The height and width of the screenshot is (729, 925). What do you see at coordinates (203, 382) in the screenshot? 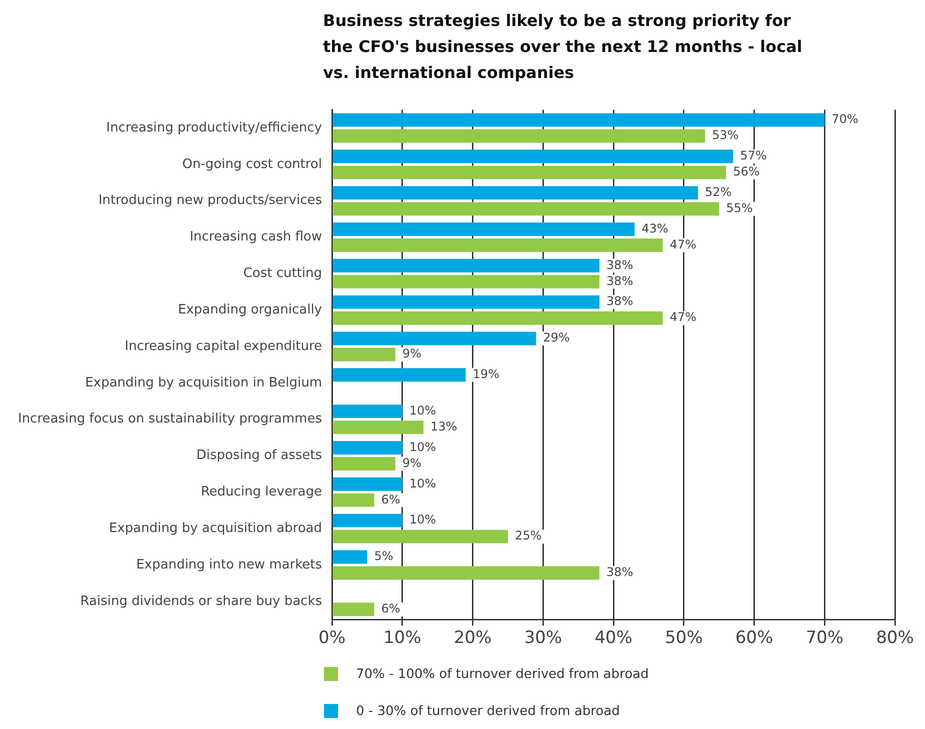
I see `y-tick-label: Expanding by acquisition in Belgium` at bounding box center [203, 382].